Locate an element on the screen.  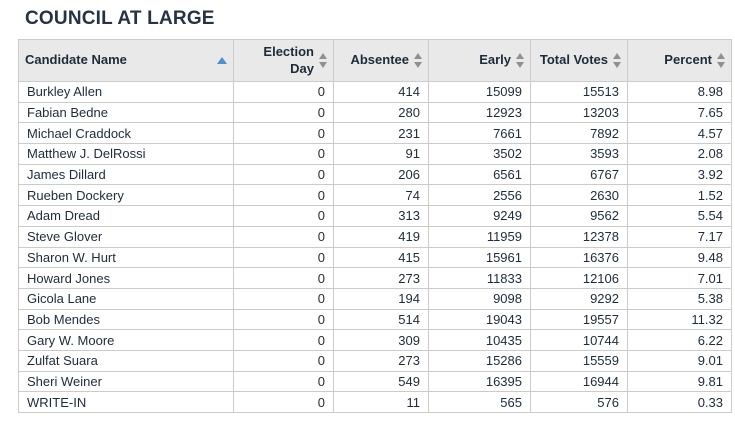
vote-value-cell: 3.92 is located at coordinates (679, 174).